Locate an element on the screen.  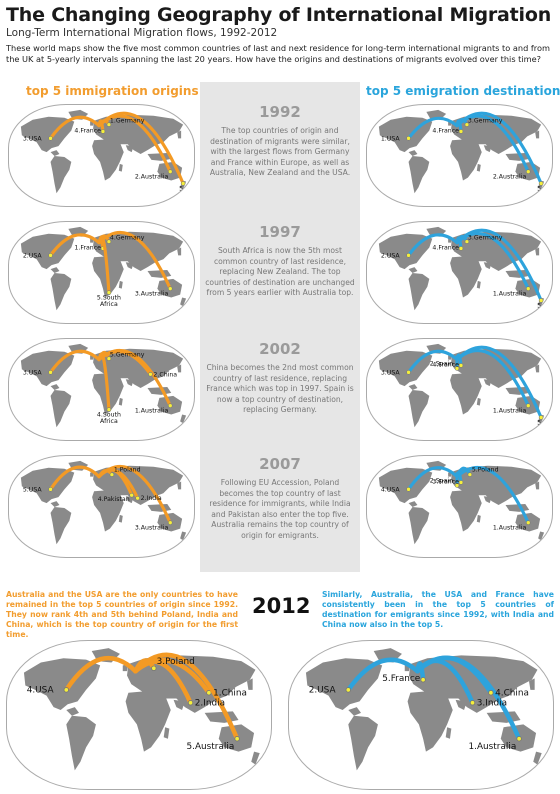
country-label: 5.Germany is located at coordinates (127, 355).